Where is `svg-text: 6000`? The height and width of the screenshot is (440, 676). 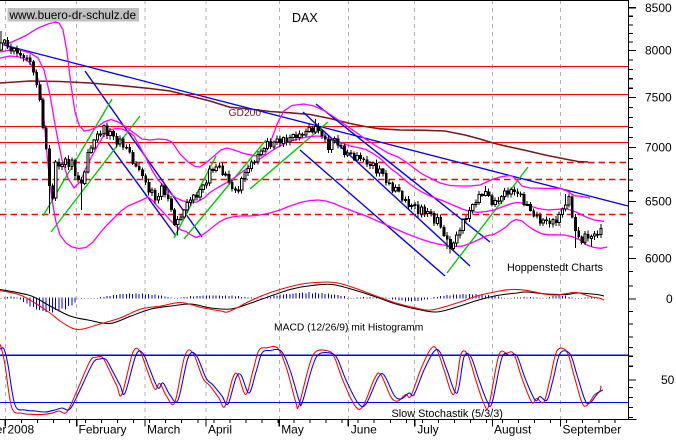
svg-text: 6000 is located at coordinates (658, 259).